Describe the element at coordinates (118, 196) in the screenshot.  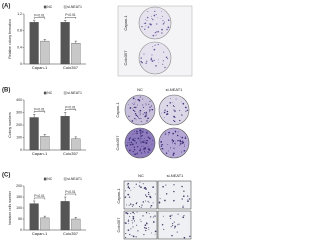
I see `row-label: Capan-1` at that location.